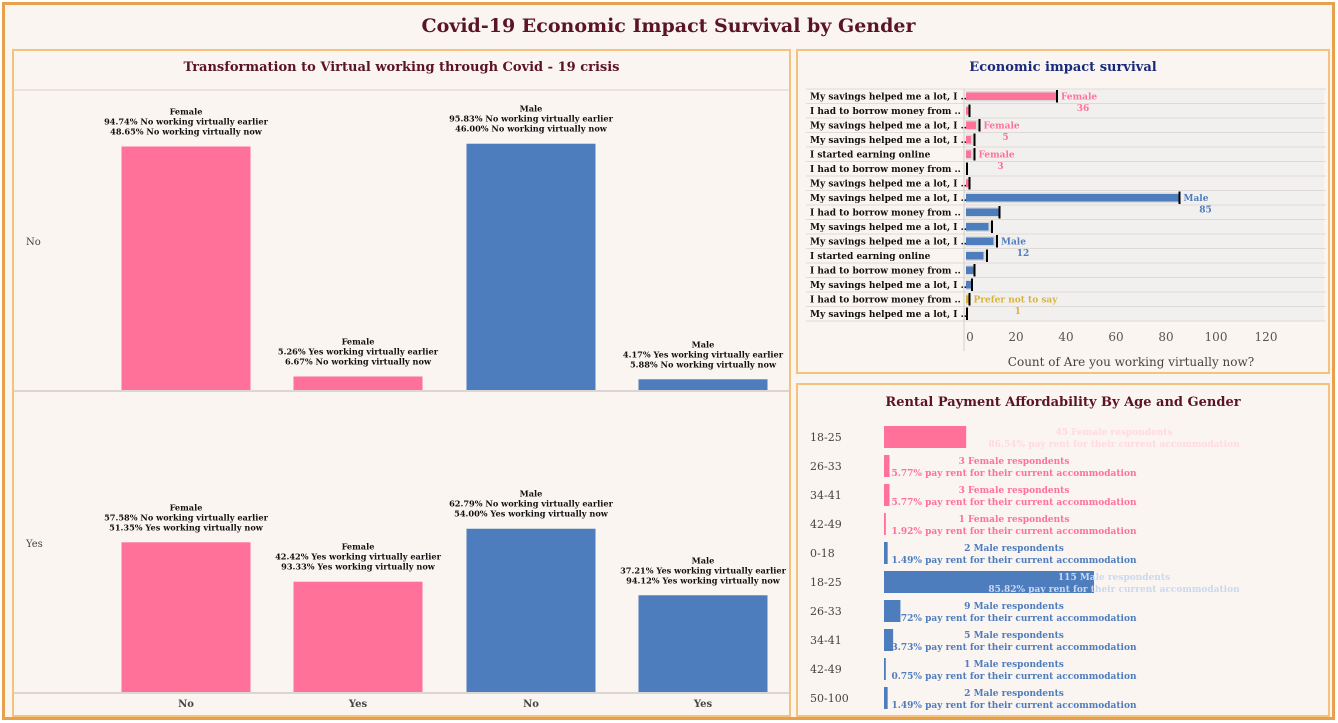 The image size is (1338, 723). I want to click on bar-data-label: 54.00% Yes working virtually now, so click(531, 514).